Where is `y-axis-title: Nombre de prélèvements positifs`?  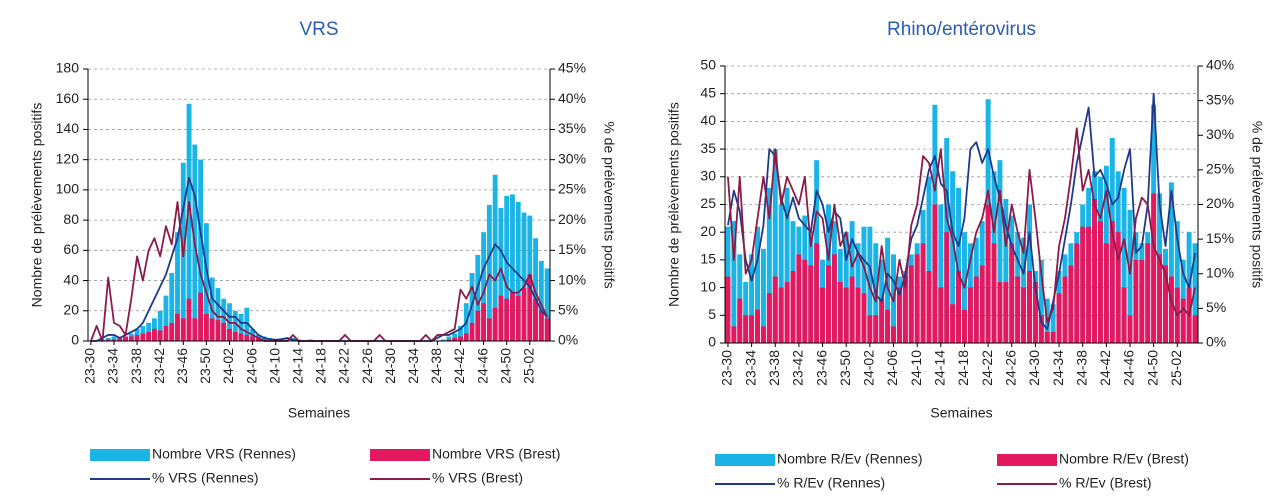
y-axis-title: Nombre de prélèvements positifs is located at coordinates (674, 204).